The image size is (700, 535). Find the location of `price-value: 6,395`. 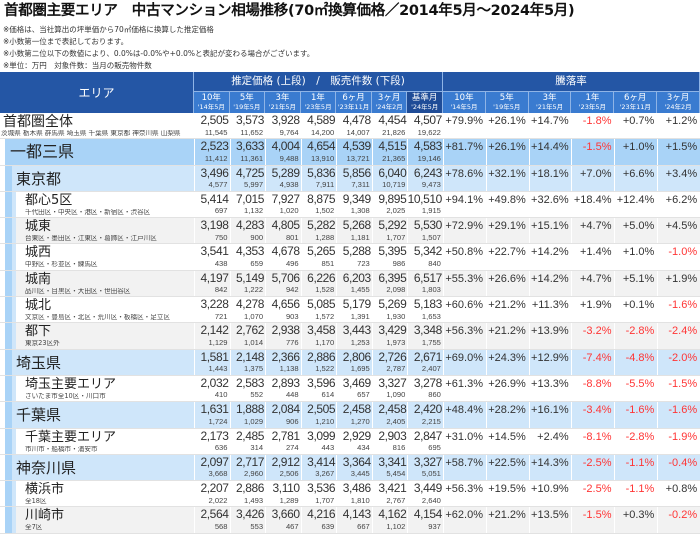

price-value: 6,395 is located at coordinates (392, 277).